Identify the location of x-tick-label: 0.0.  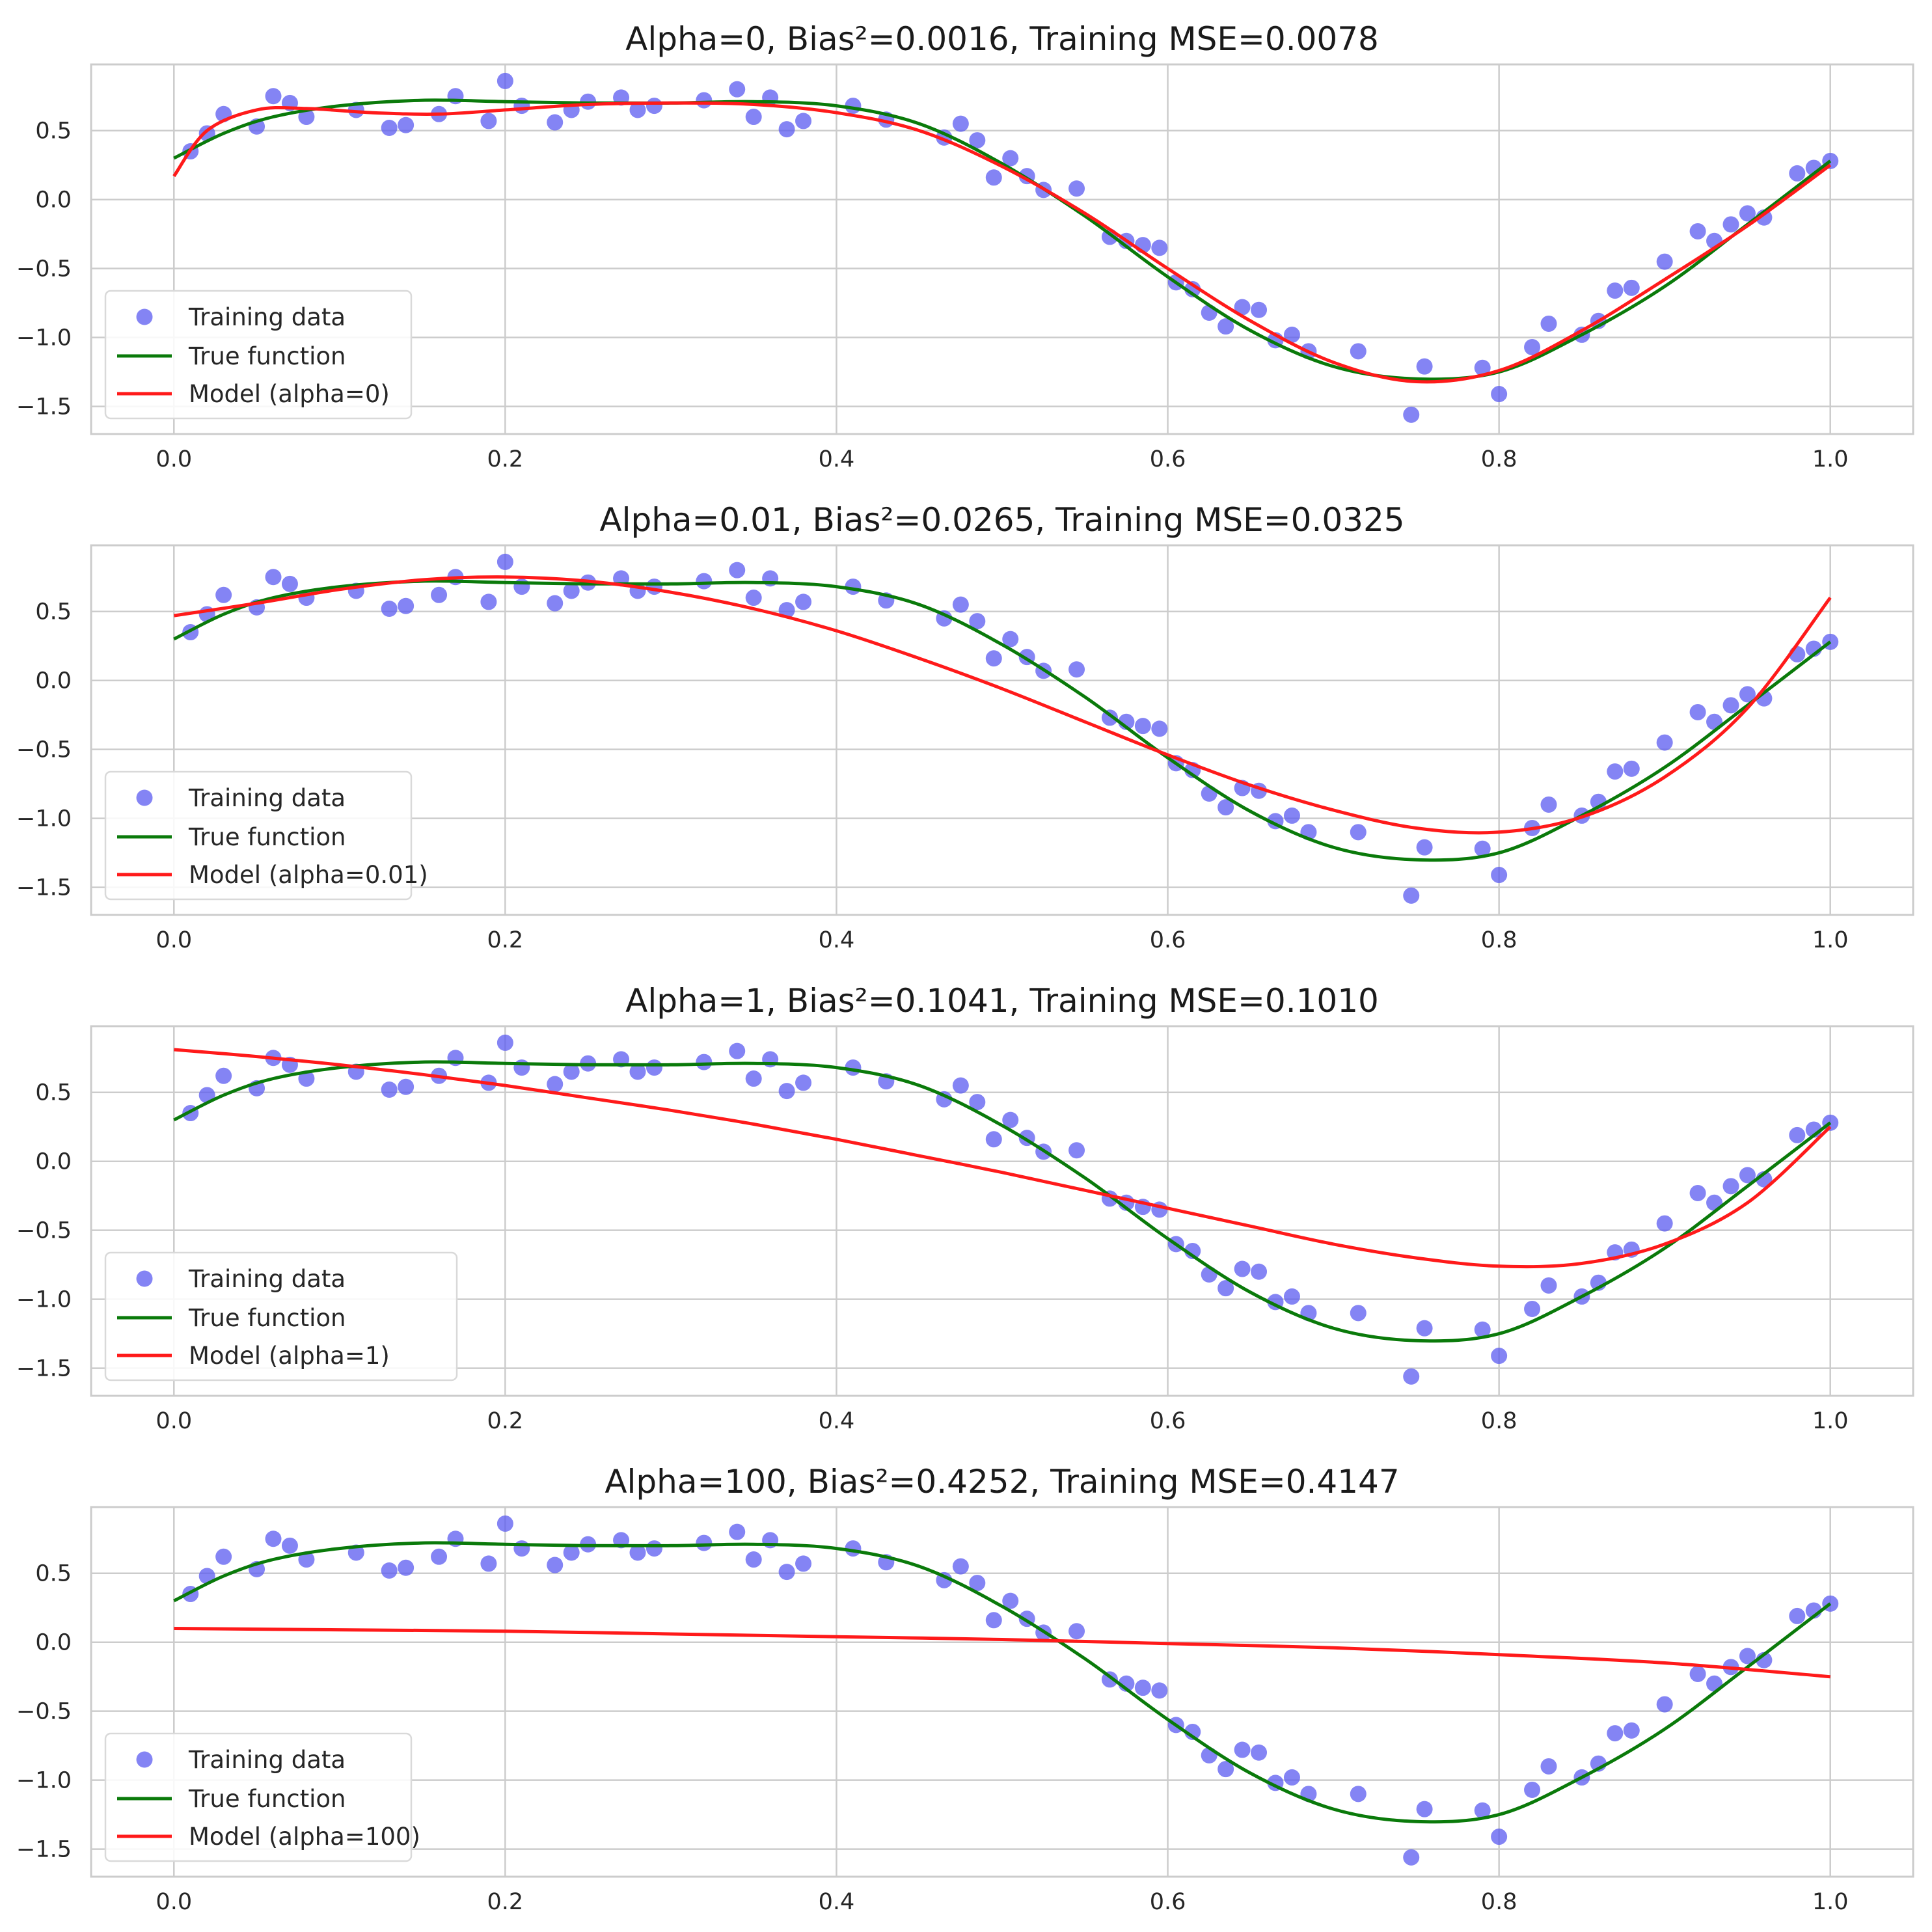
(174, 459).